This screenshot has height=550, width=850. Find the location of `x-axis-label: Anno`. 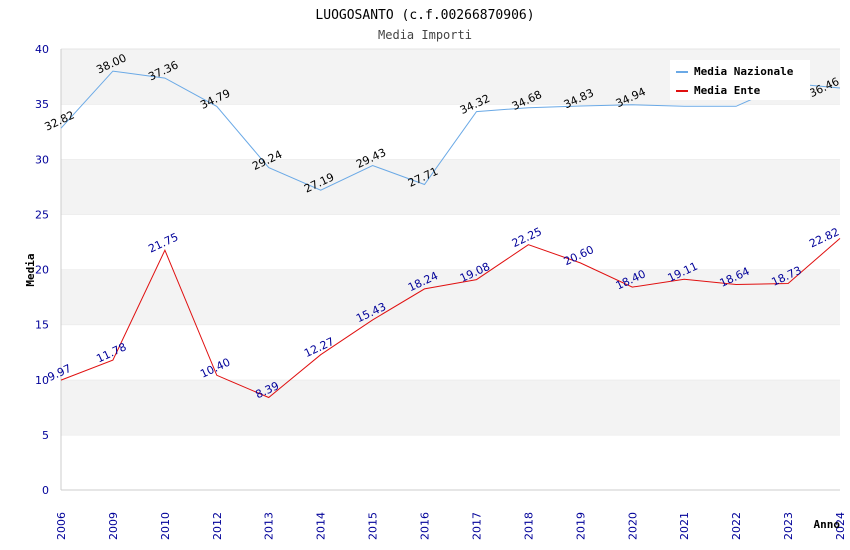

x-axis-label: Anno is located at coordinates (827, 524).